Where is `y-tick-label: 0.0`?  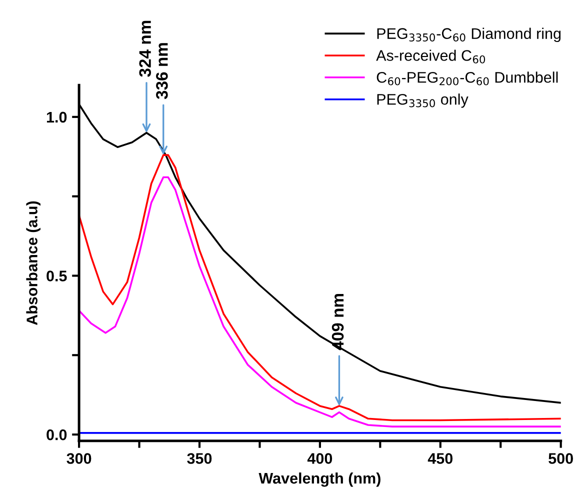 y-tick-label: 0.0 is located at coordinates (56, 434).